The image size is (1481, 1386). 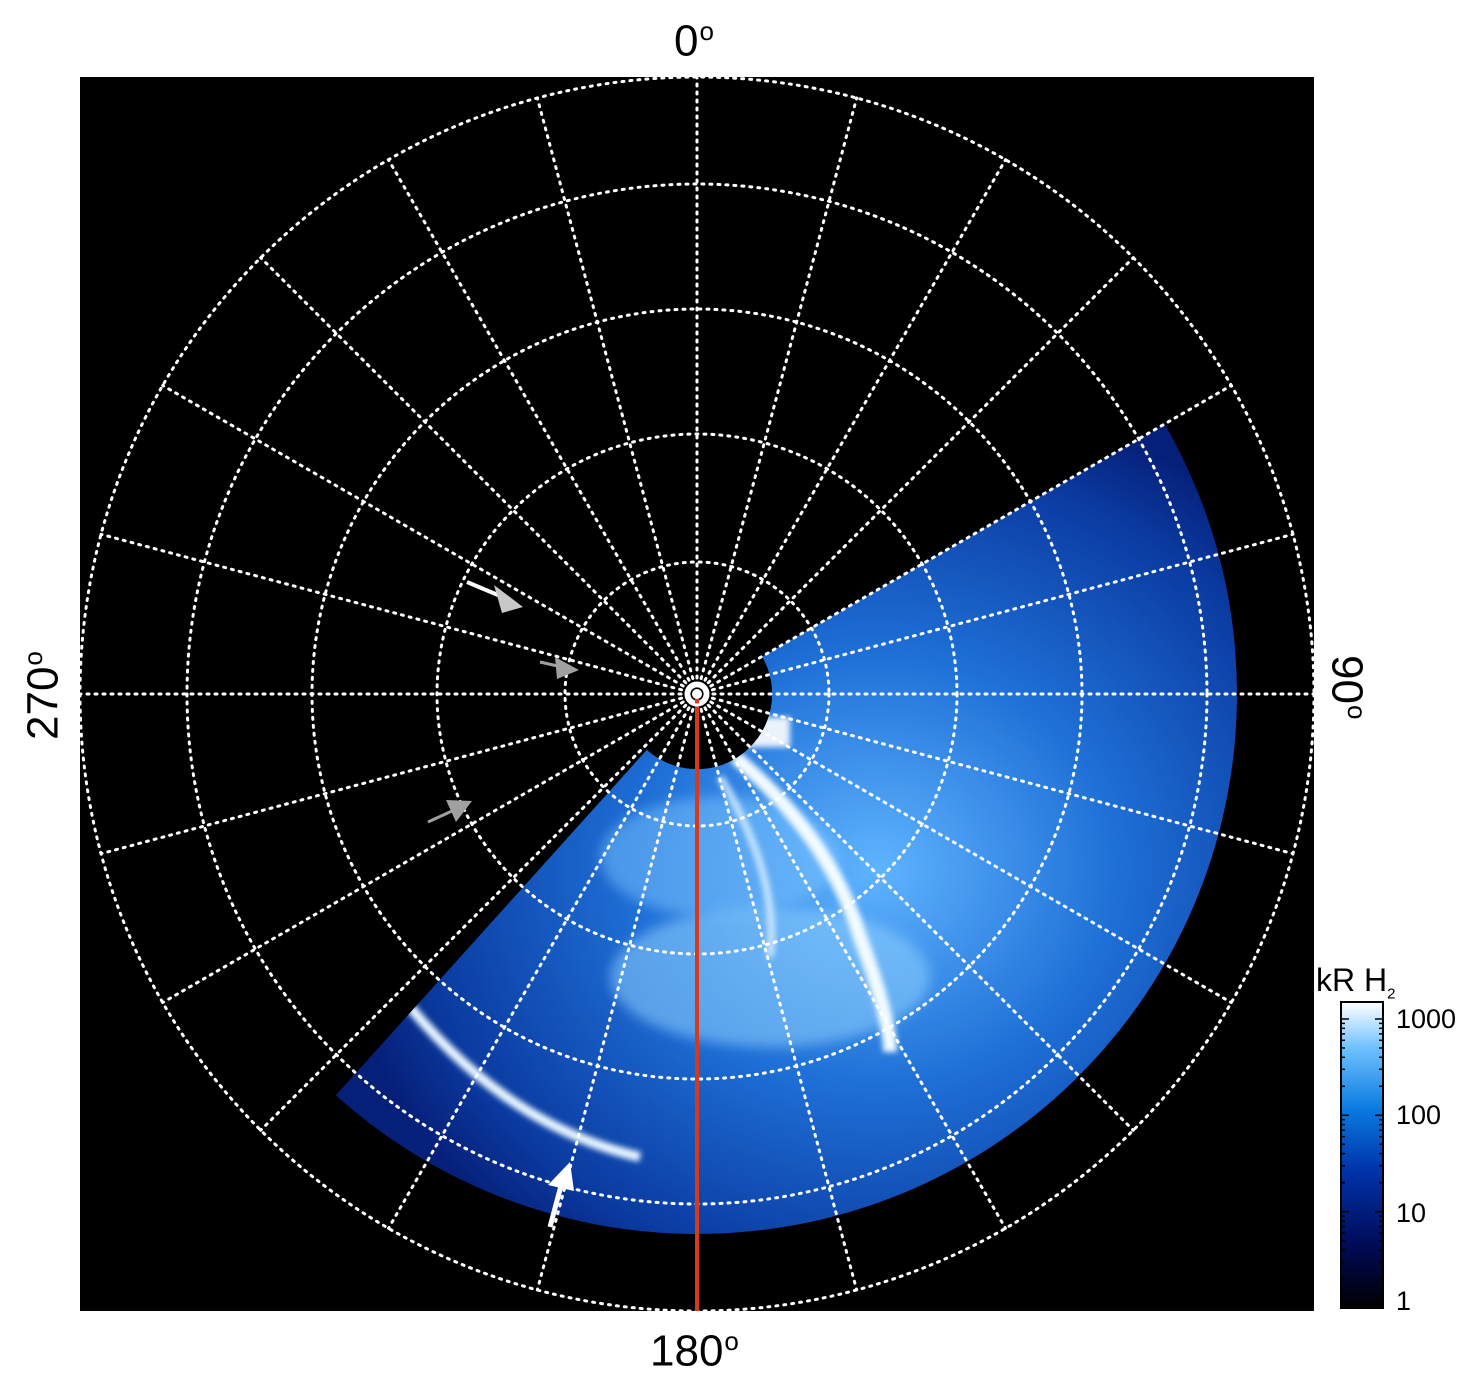 I want to click on colorbar-tick-label: 1000, so click(x=1426, y=1019).